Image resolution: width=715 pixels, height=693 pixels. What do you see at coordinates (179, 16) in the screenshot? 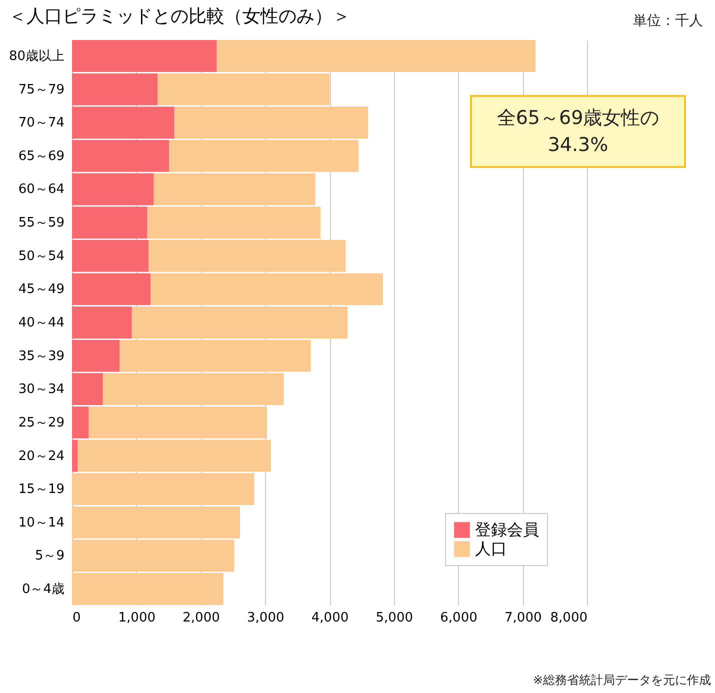
I see `chart-title: ＜人口ピラミッドとの比較（女性のみ）＞` at bounding box center [179, 16].